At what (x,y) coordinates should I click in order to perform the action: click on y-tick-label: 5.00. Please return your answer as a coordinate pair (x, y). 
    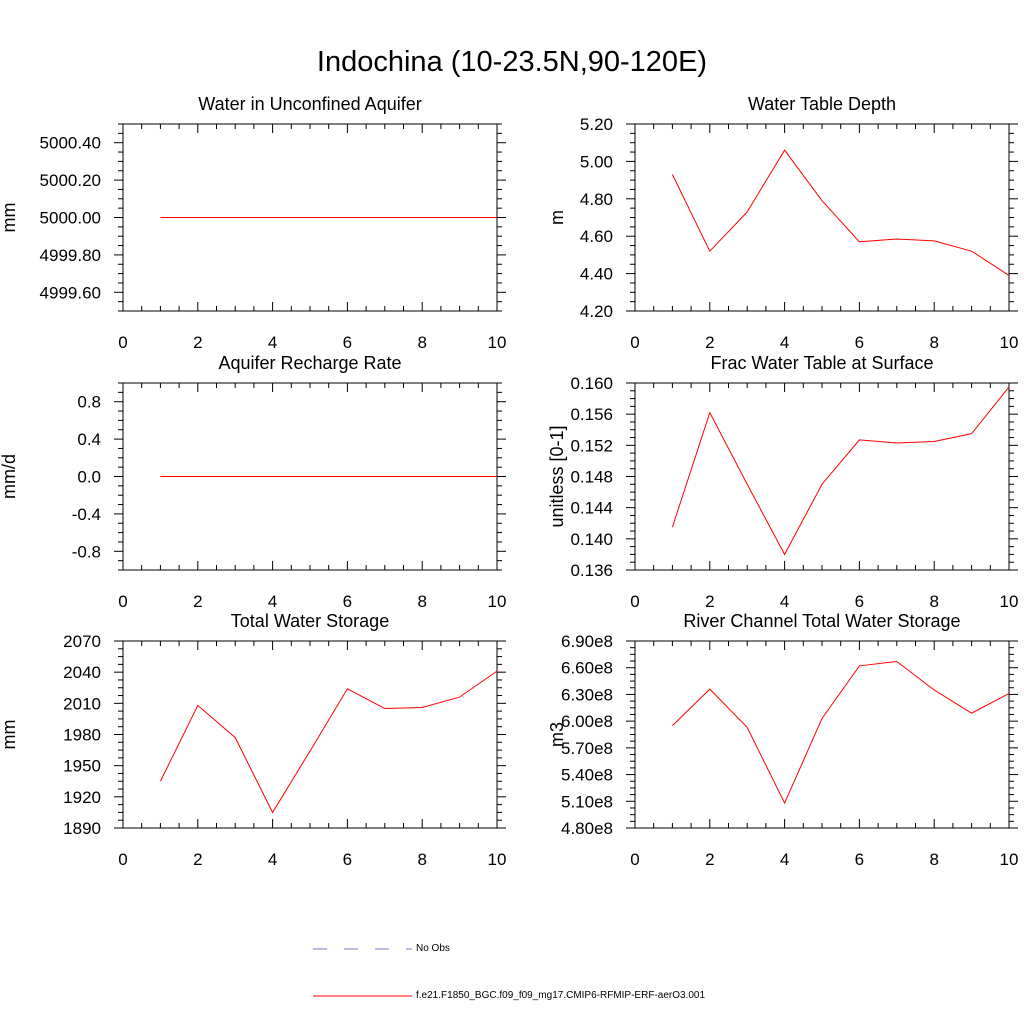
    Looking at the image, I should click on (596, 161).